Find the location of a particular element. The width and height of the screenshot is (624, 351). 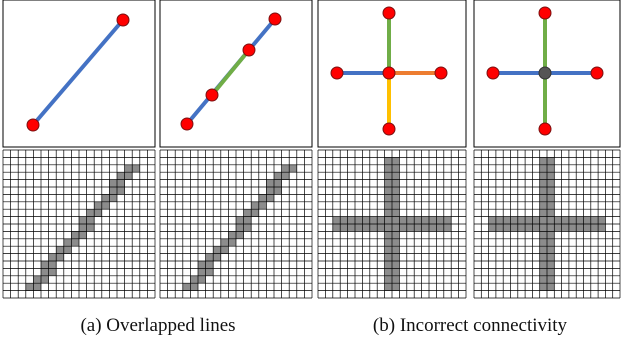

raster-grid-a1 is located at coordinates (79, 224).